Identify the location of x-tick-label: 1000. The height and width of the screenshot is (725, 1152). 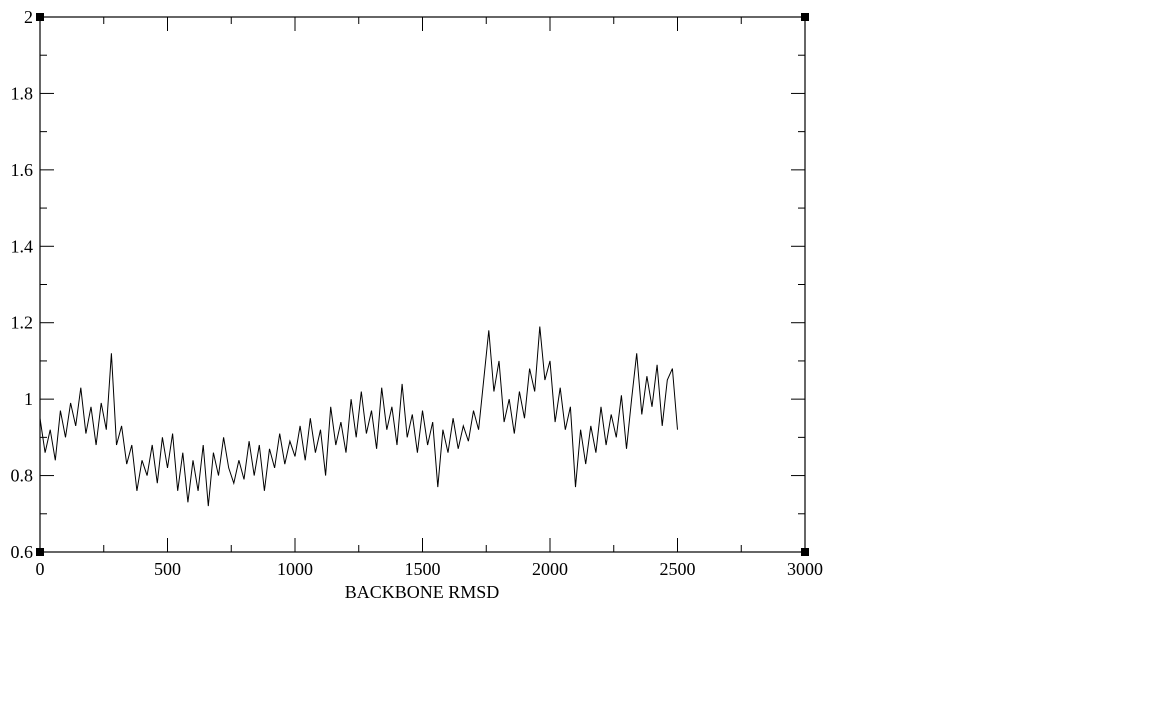
(295, 569).